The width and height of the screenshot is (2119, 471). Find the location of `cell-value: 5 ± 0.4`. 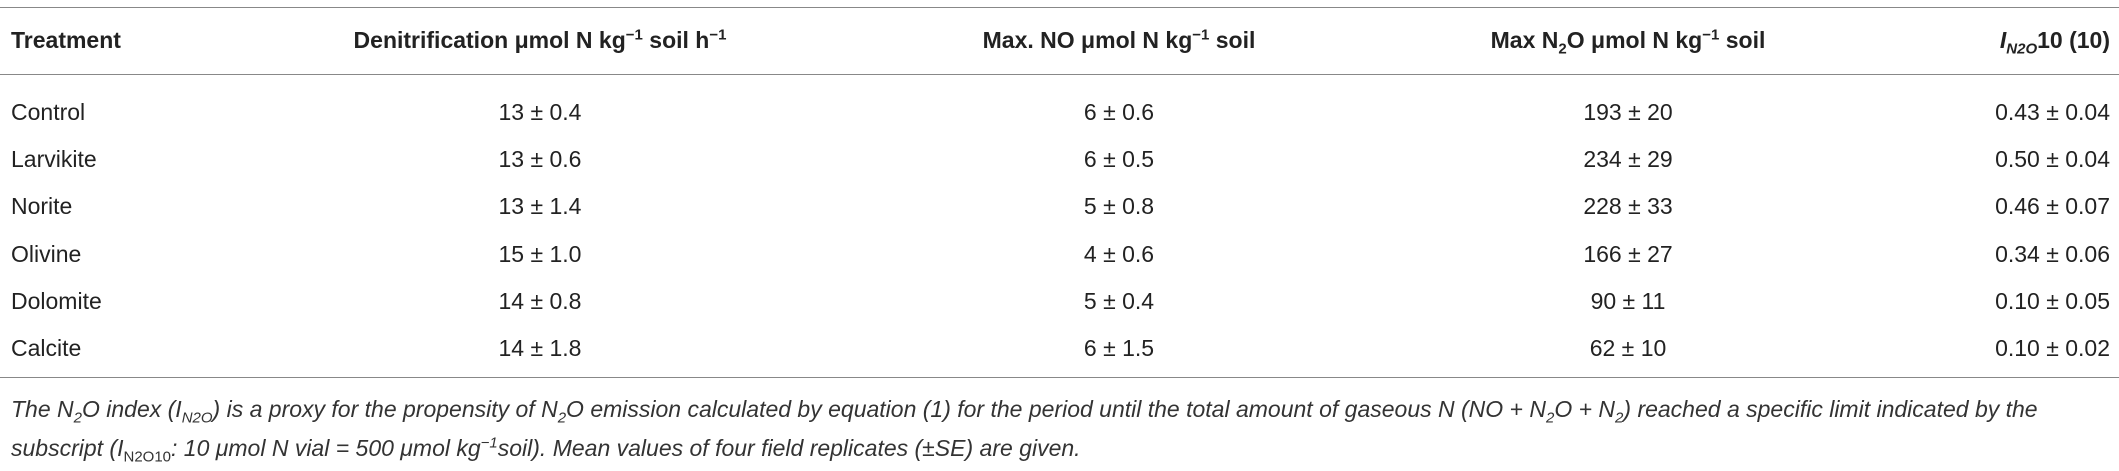

cell-value: 5 ± 0.4 is located at coordinates (1119, 300).